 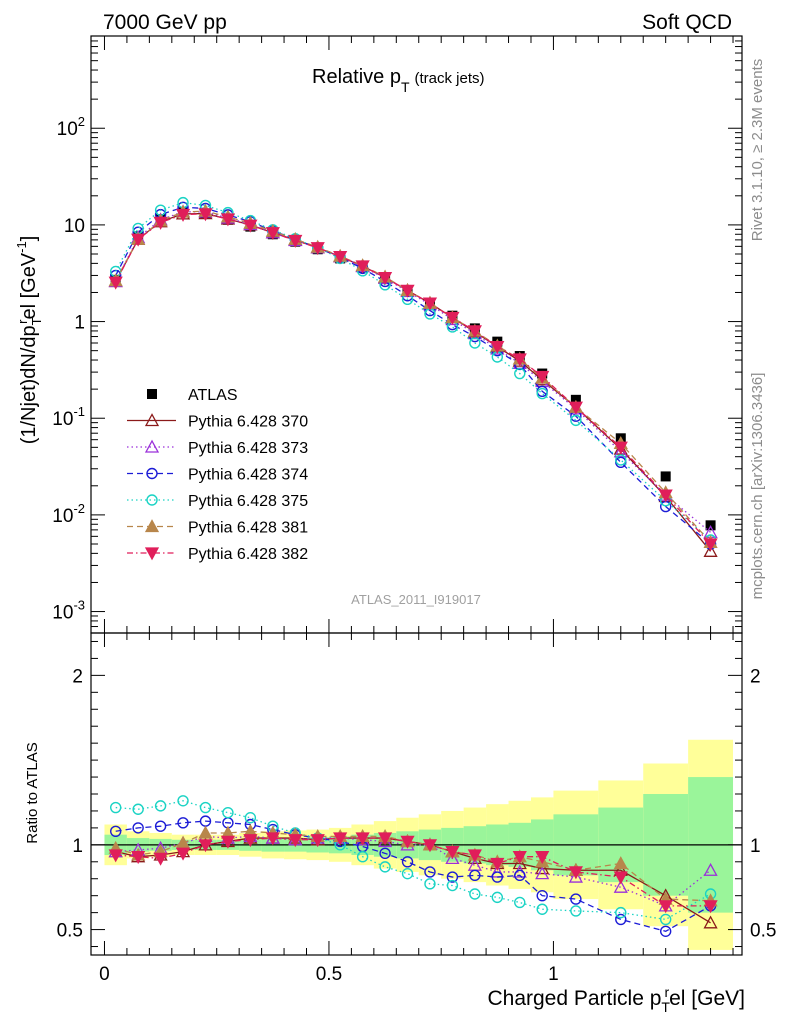 I want to click on xlabel-sub: T, so click(x=665, y=1007).